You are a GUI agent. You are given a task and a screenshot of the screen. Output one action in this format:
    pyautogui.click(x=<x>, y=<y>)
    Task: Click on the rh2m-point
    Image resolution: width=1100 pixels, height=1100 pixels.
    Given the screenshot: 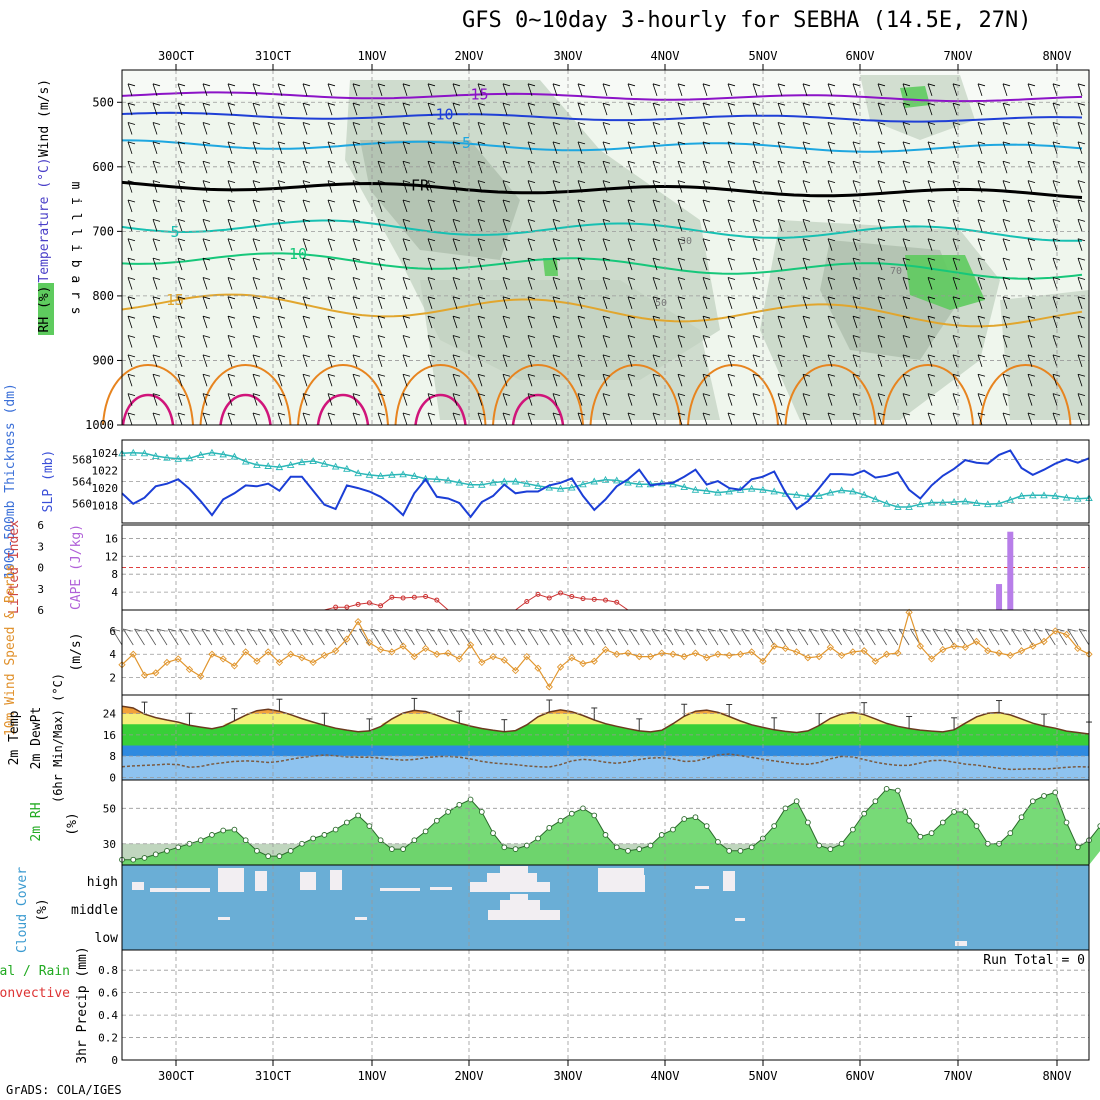 What is the action you would take?
    pyautogui.click(x=392, y=849)
    